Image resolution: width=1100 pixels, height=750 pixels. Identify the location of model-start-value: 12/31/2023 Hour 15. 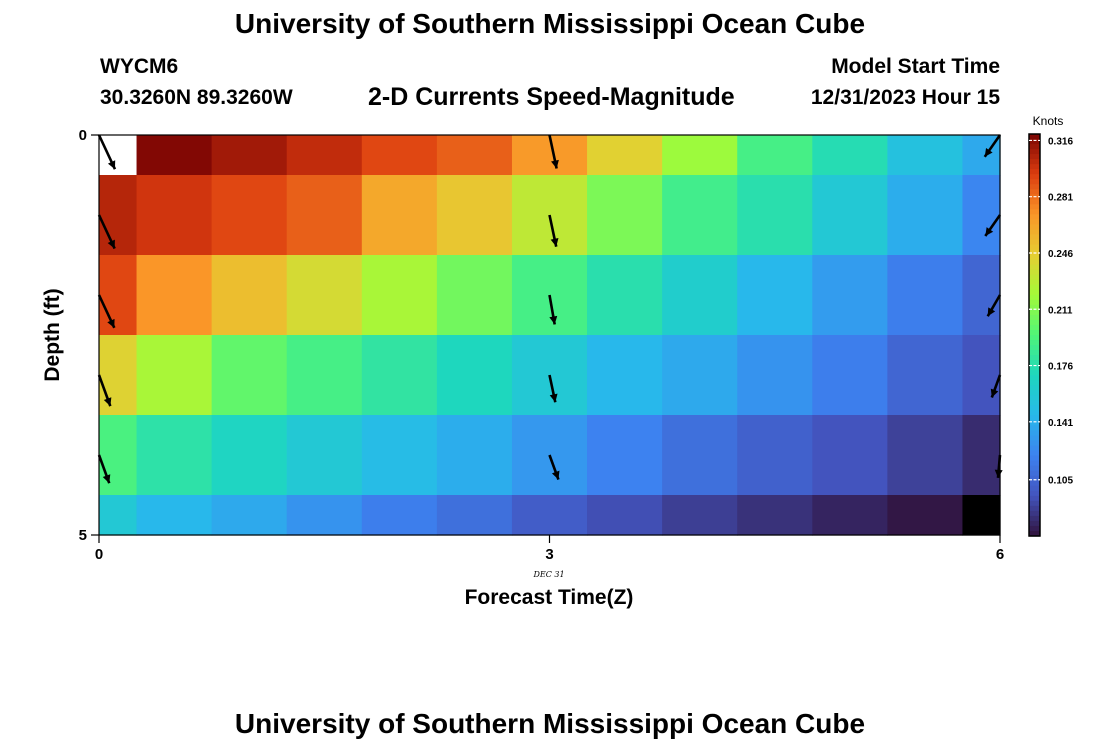
(905, 97).